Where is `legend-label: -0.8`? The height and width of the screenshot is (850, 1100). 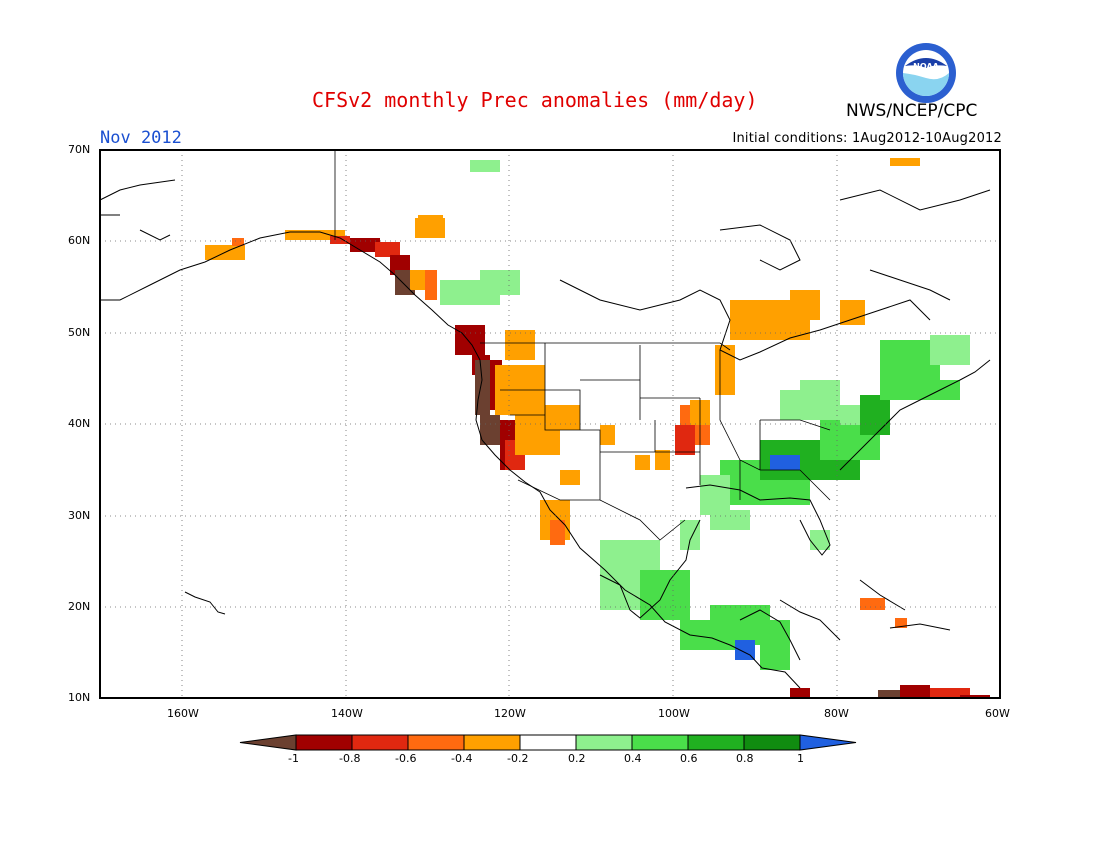 legend-label: -0.8 is located at coordinates (350, 758).